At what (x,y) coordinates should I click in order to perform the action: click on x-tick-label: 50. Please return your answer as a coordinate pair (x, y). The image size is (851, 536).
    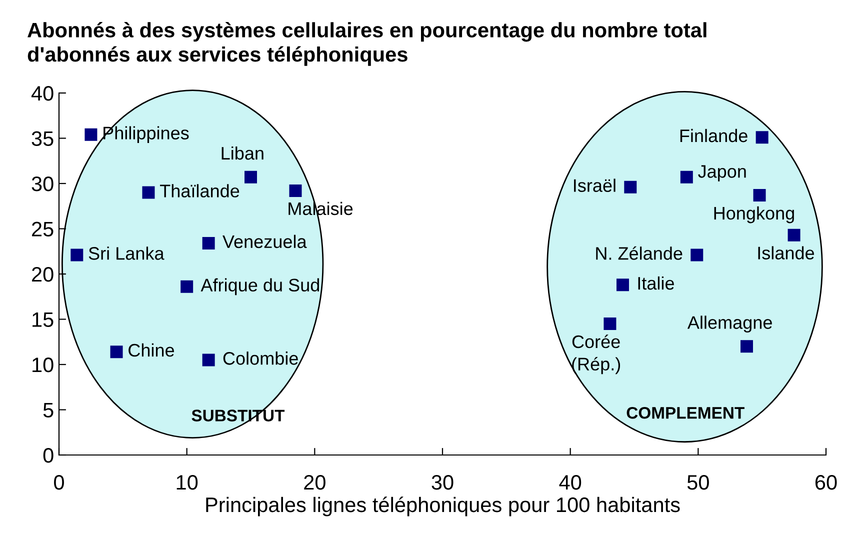
    Looking at the image, I should click on (698, 482).